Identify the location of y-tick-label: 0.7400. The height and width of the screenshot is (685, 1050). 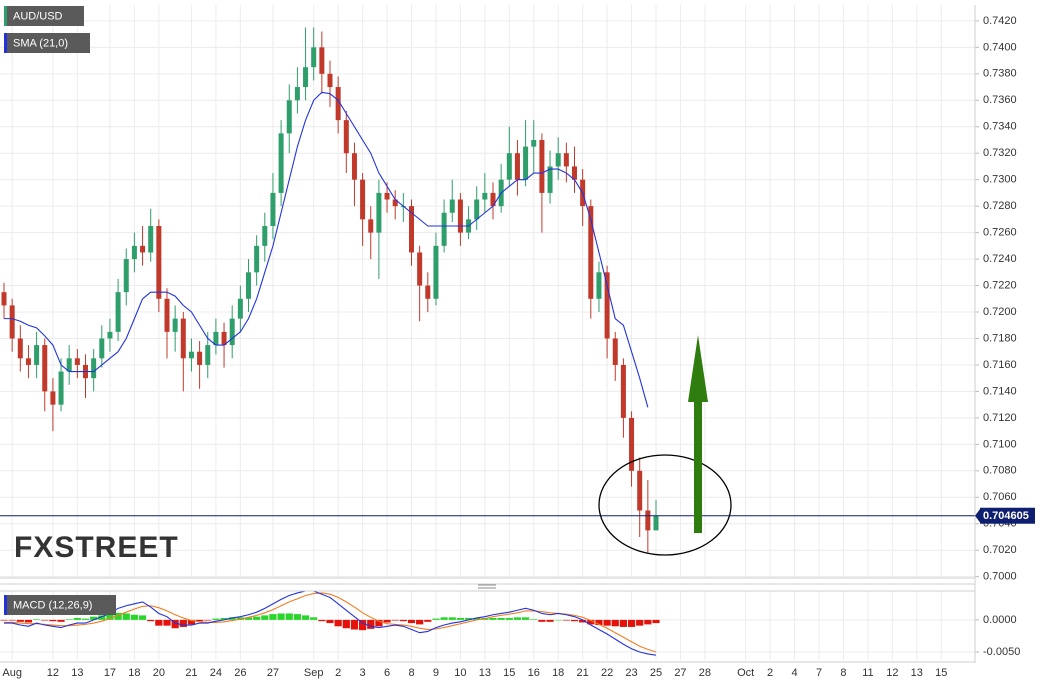
(1000, 47).